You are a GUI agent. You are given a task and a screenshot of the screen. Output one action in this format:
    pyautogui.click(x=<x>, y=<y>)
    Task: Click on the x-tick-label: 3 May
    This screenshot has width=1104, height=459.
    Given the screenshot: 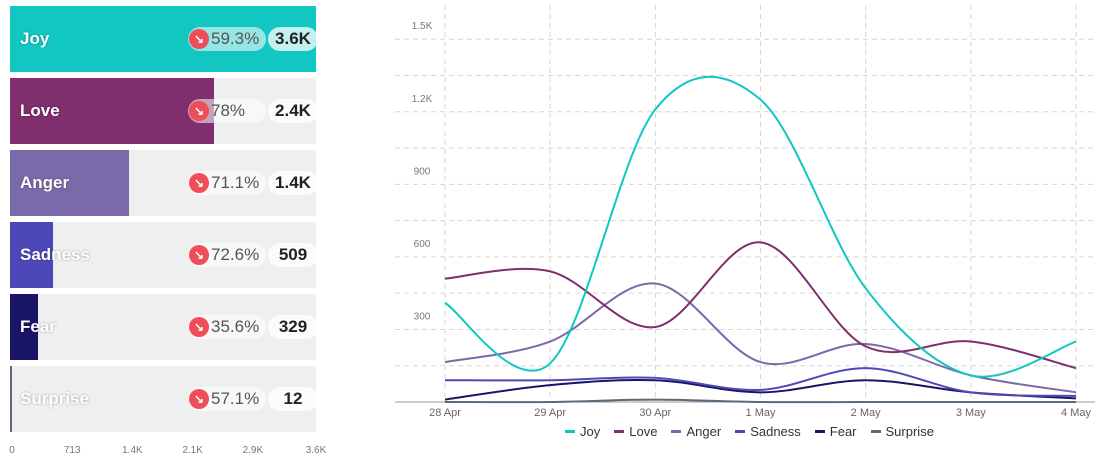 What is the action you would take?
    pyautogui.click(x=971, y=413)
    